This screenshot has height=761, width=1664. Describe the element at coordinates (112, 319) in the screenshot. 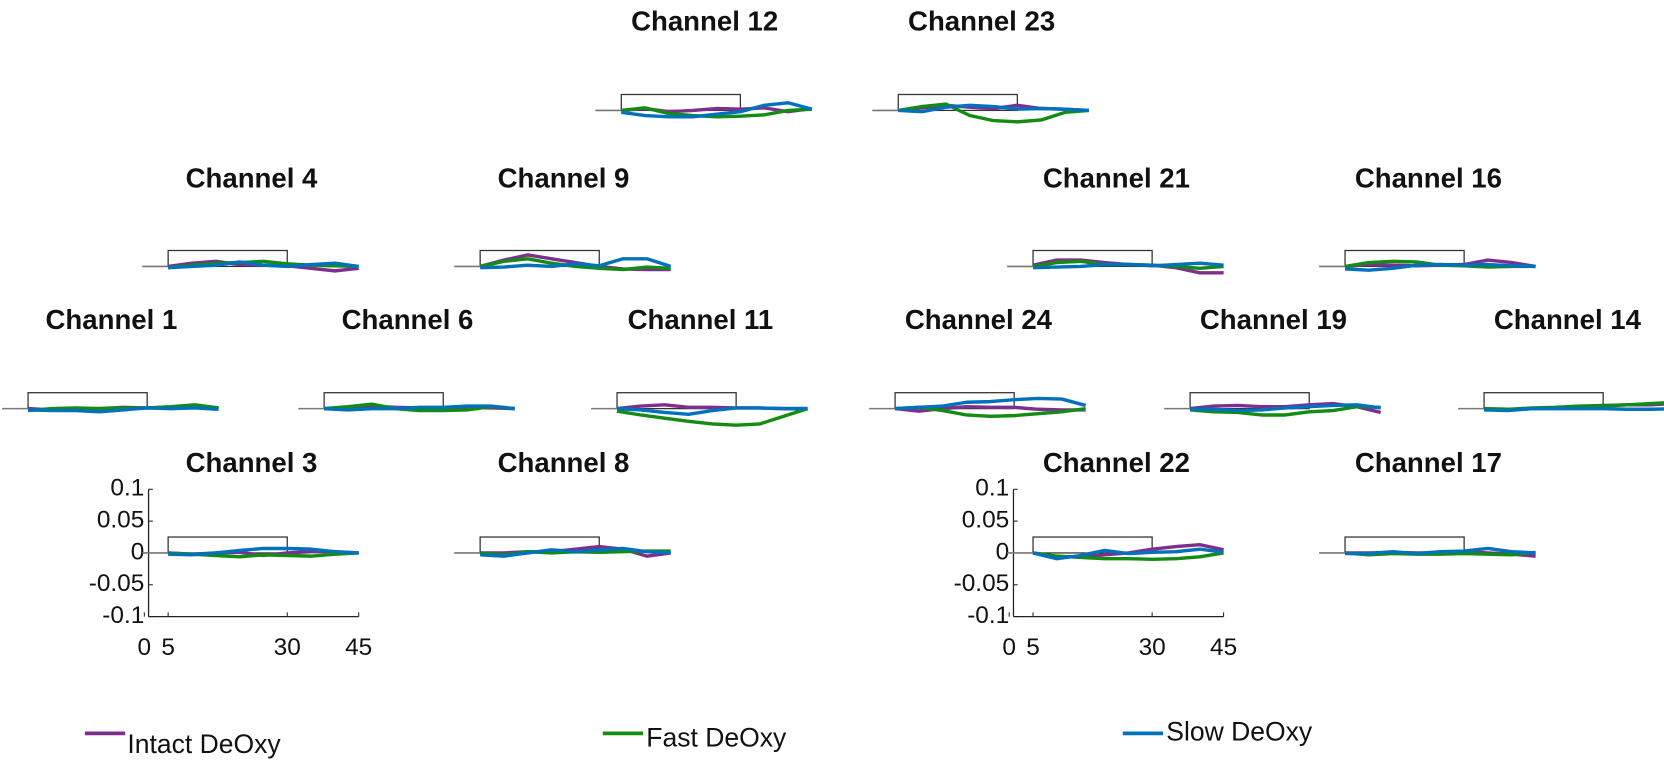

I see `panel-title: Channel 1` at that location.